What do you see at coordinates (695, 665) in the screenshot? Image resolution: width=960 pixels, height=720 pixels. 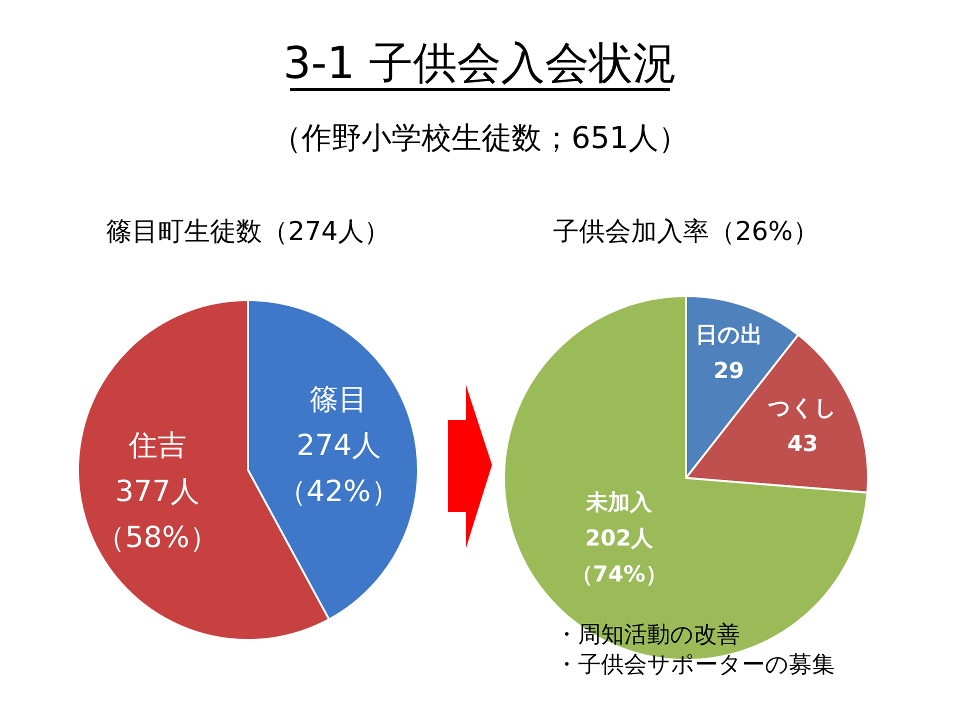 I see `text: ・子供会サポーターの募集` at bounding box center [695, 665].